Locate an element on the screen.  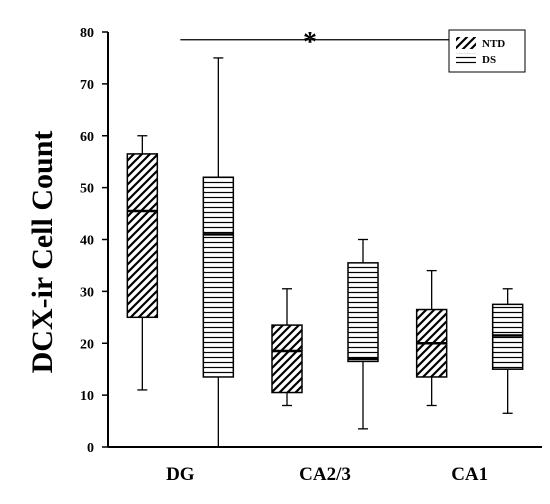
box-ntd-ca23 is located at coordinates (287, 347).